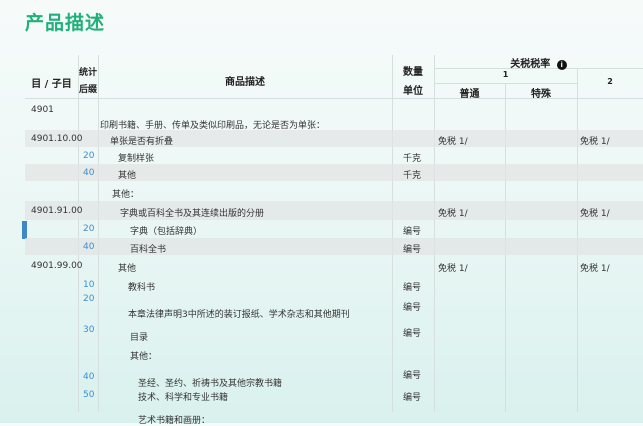 The width and height of the screenshot is (643, 426). Describe the element at coordinates (561, 65) in the screenshot. I see `info-icon: i` at that location.